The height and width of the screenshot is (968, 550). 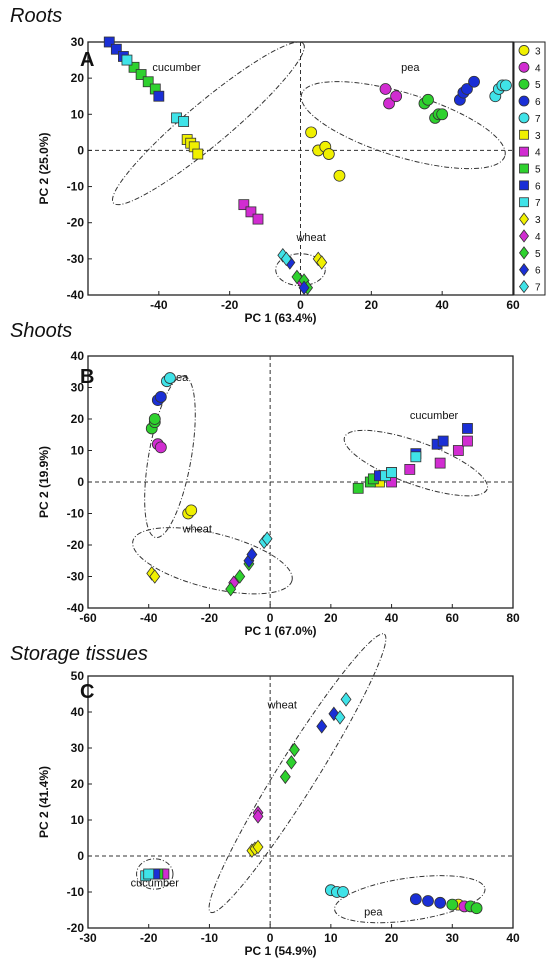 What do you see at coordinates (79, 654) in the screenshot?
I see `chart-title: Storage tissues` at bounding box center [79, 654].